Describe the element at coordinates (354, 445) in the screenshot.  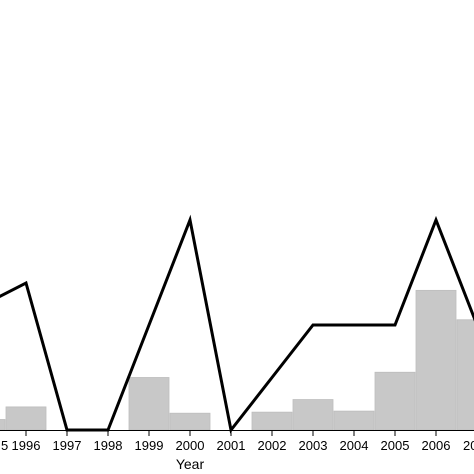
I see `x-tick-label-2004: 2004` at that location.